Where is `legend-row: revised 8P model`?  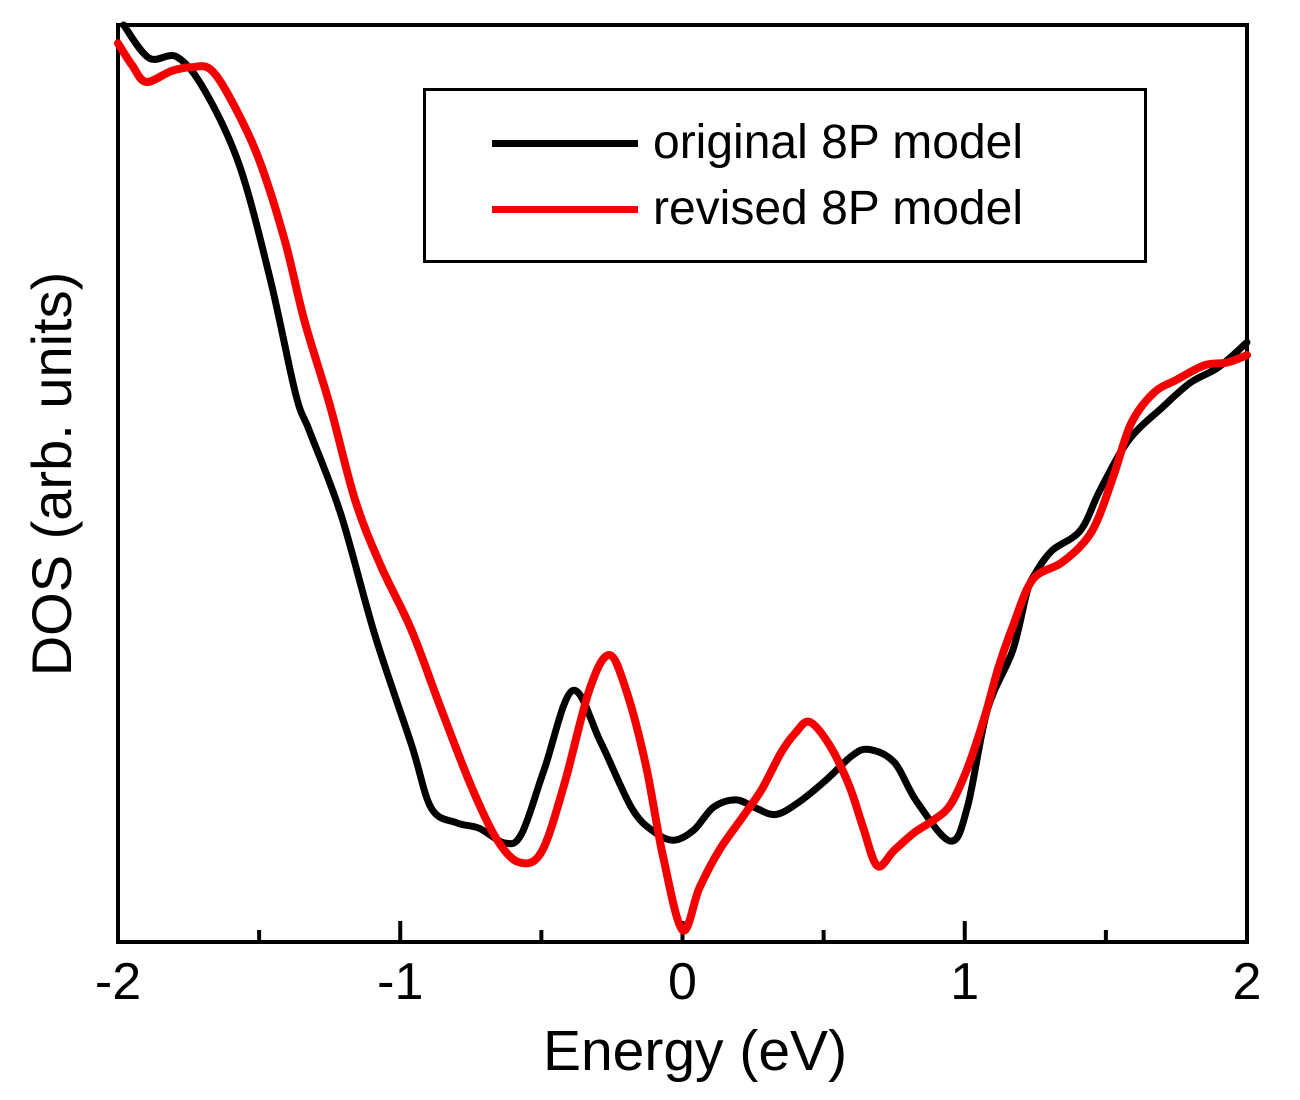 legend-row: revised 8P model is located at coordinates (785, 209).